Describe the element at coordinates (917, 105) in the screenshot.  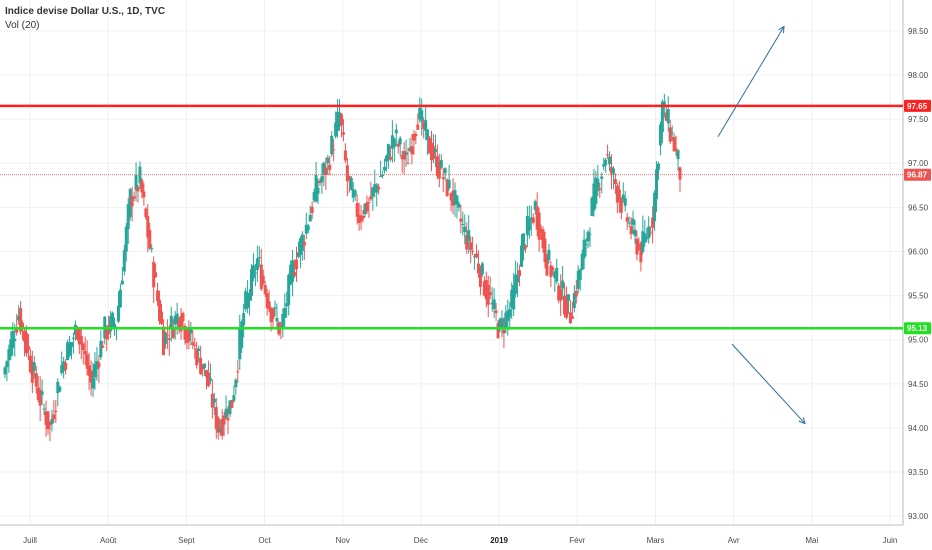
I see `resistance-tag-bg` at that location.